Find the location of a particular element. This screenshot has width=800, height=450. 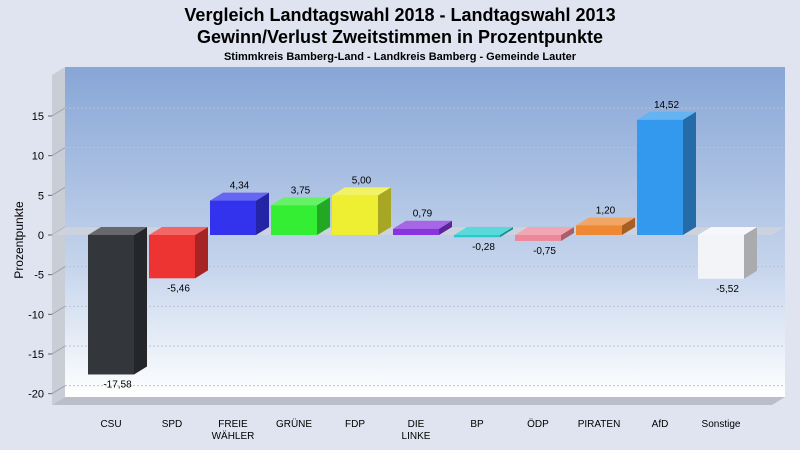

category-label: CSU is located at coordinates (110, 424).